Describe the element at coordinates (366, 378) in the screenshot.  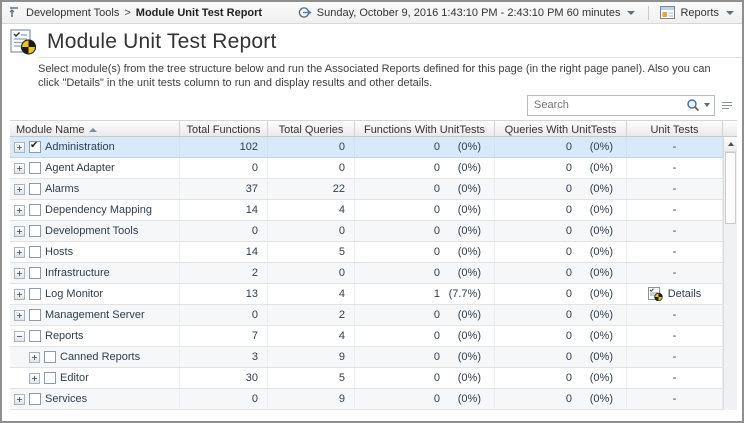
I see `table-row: Editor 30 5 0 (0%) 0 (0%) -` at that location.